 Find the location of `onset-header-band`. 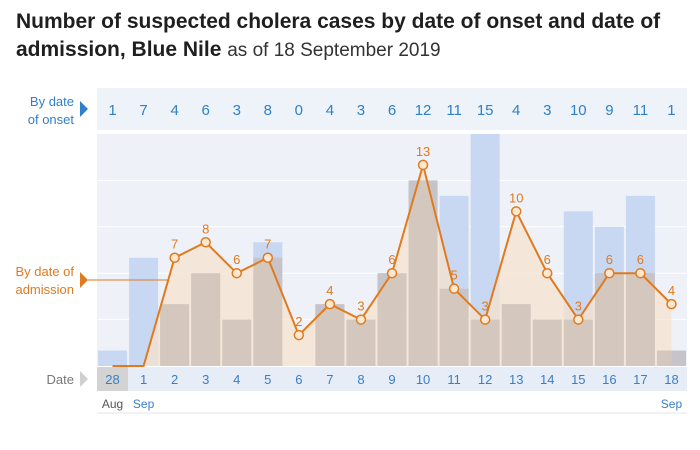

onset-header-band is located at coordinates (392, 109).